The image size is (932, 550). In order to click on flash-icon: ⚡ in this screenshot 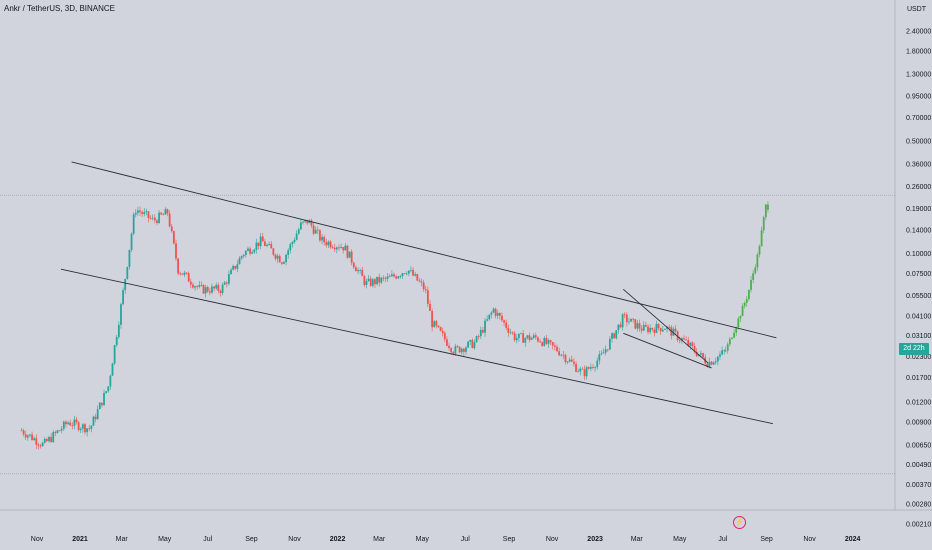, I will do `click(739, 522)`.